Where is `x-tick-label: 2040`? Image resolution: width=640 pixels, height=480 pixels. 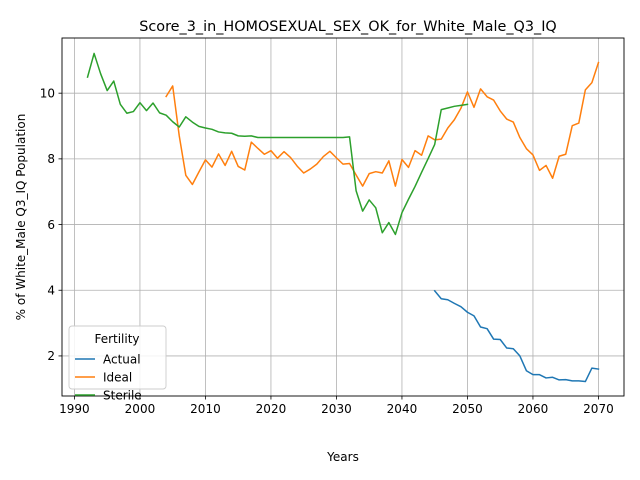
x-tick-label: 2040 is located at coordinates (402, 409).